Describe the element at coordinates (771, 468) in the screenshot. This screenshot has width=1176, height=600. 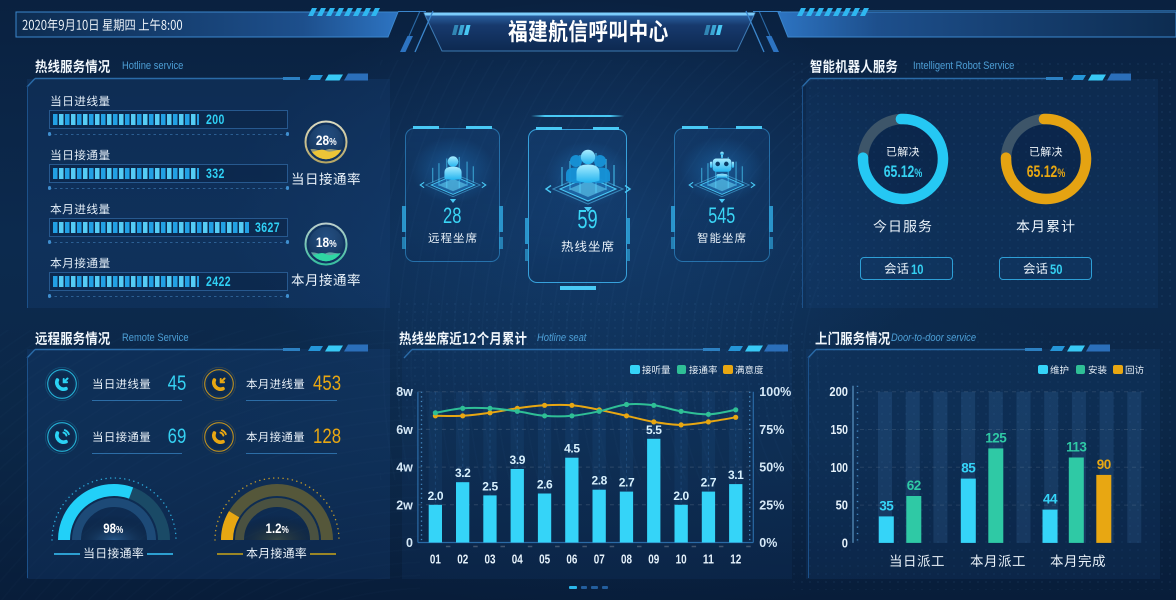
I see `svg-text: 50%` at that location.